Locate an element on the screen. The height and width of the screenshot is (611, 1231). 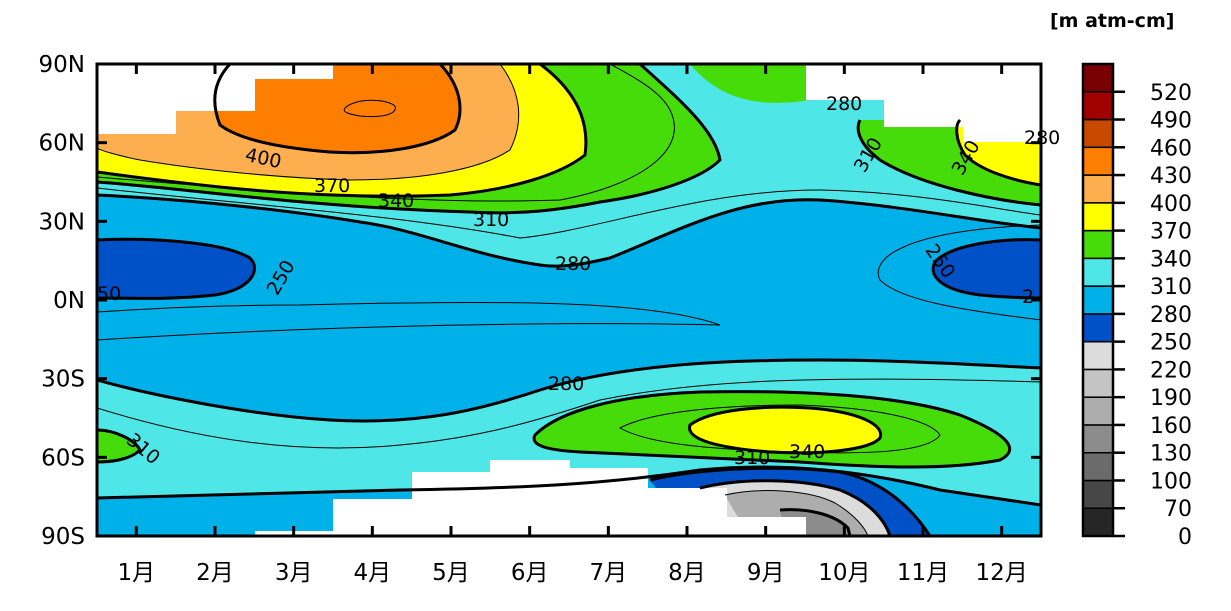
contour-265-east is located at coordinates (959, 272).